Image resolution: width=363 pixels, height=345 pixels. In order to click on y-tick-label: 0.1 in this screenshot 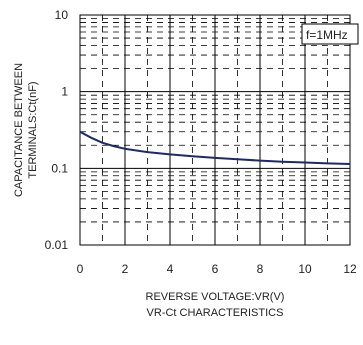, I will do `click(59, 168)`.